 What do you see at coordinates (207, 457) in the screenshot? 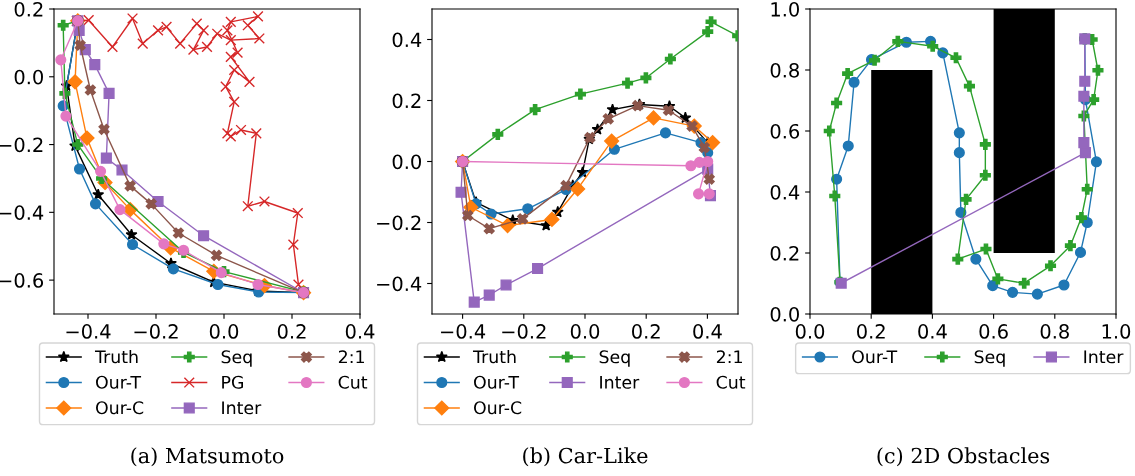
I see `text: (a) Matsumoto` at bounding box center [207, 457].